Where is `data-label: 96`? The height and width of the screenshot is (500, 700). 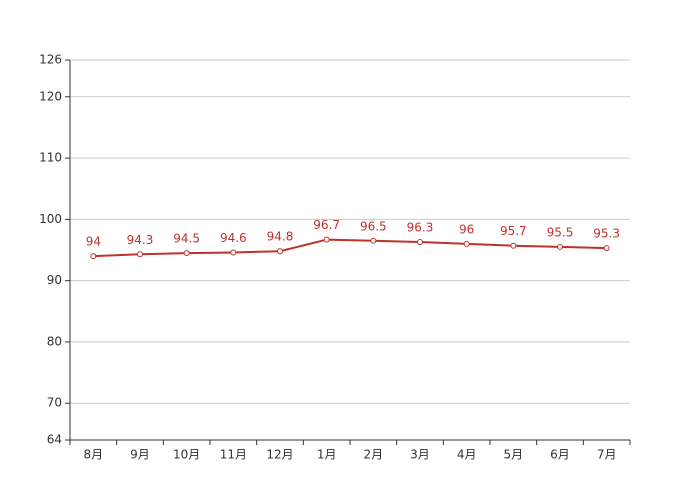 data-label: 96 is located at coordinates (466, 229).